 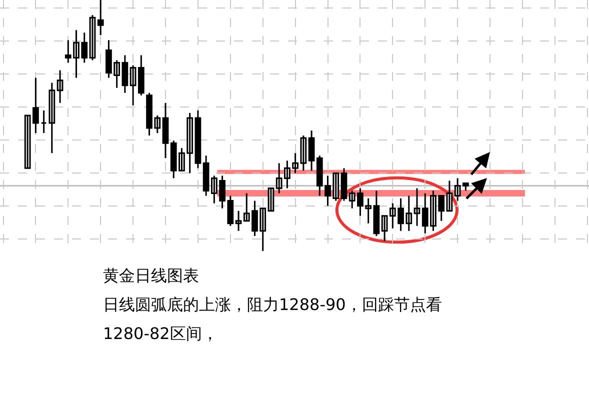 What do you see at coordinates (160, 333) in the screenshot?
I see `text: 1280-82区间，` at bounding box center [160, 333].